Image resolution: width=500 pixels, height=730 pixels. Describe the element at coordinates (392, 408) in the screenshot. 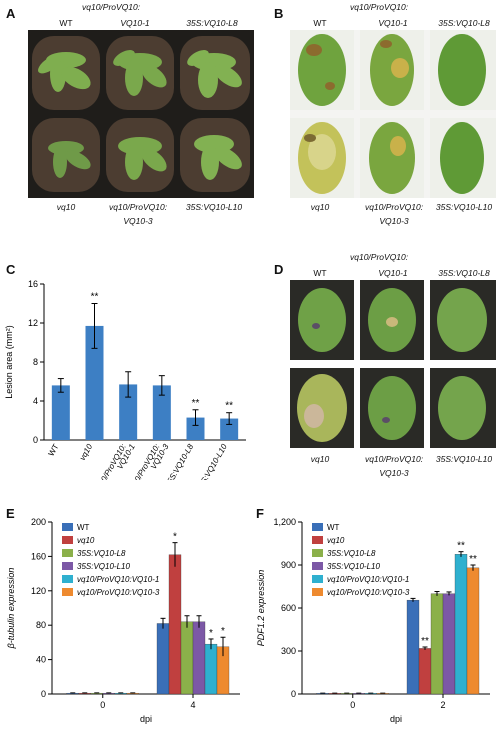

I see `leaf-vq10-3-d` at that location.